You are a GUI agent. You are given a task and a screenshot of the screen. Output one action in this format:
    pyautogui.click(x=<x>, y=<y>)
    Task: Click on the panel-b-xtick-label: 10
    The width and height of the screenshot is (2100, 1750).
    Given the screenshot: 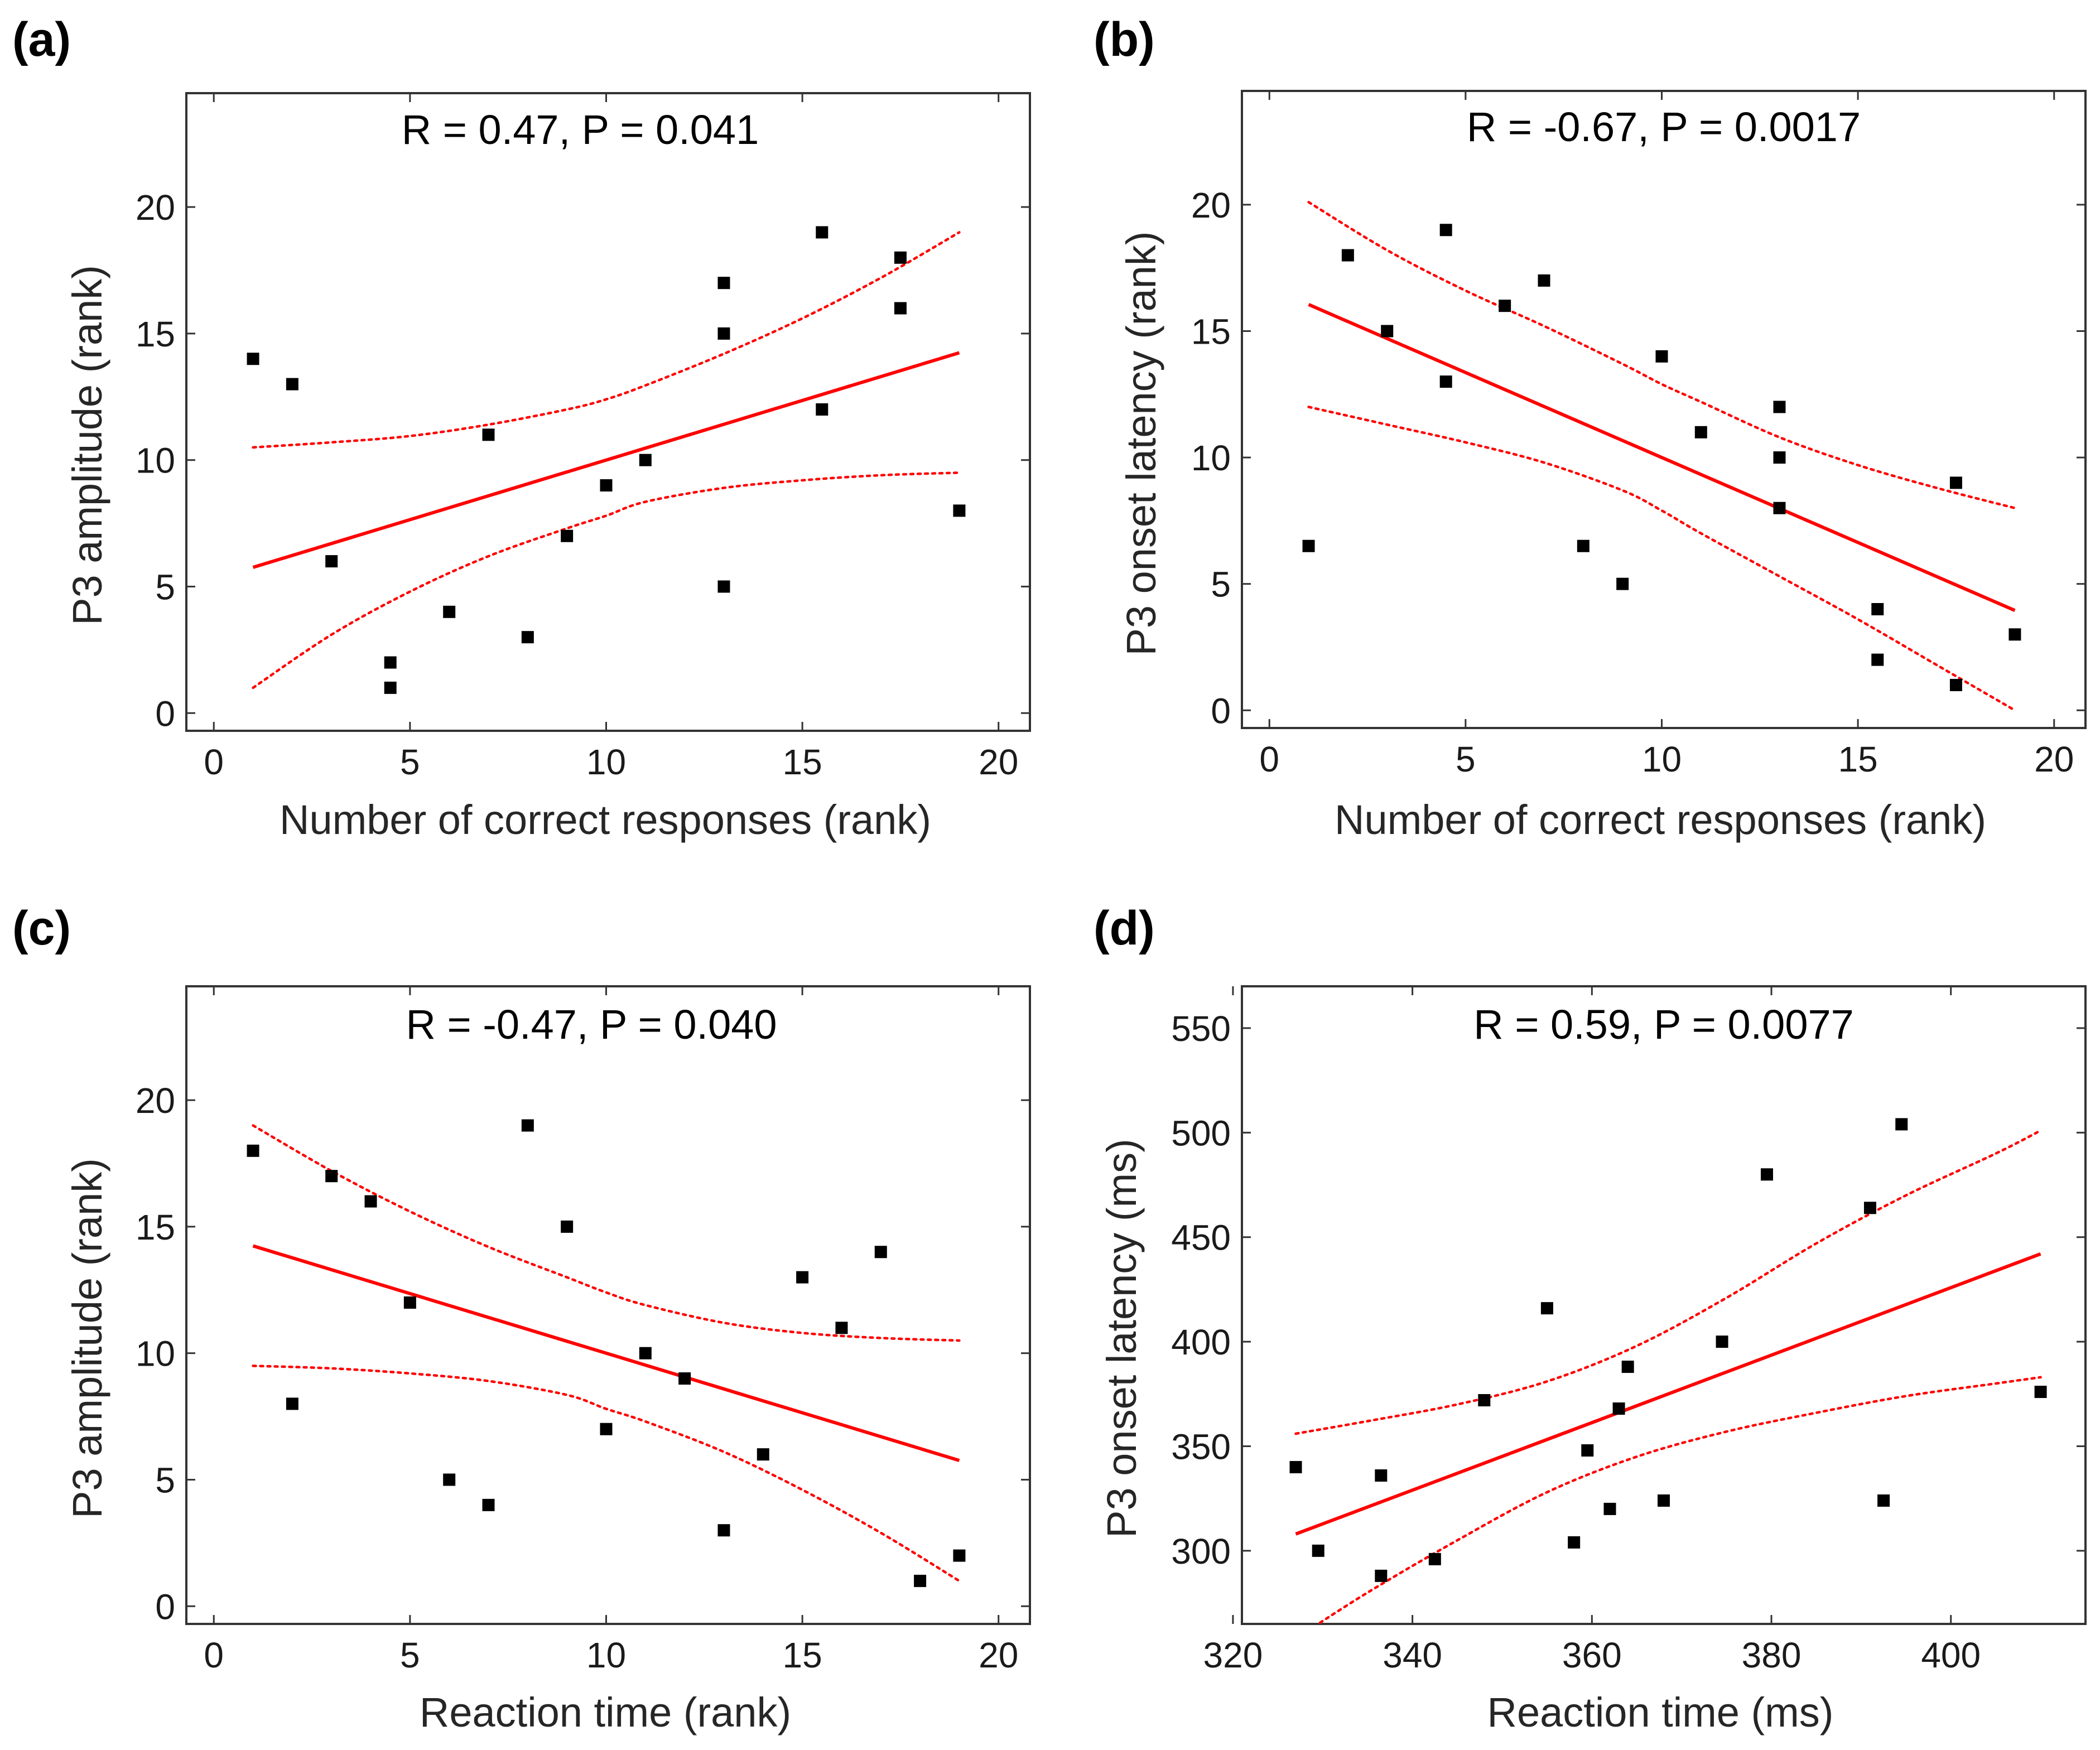 What is the action you would take?
    pyautogui.click(x=1662, y=759)
    